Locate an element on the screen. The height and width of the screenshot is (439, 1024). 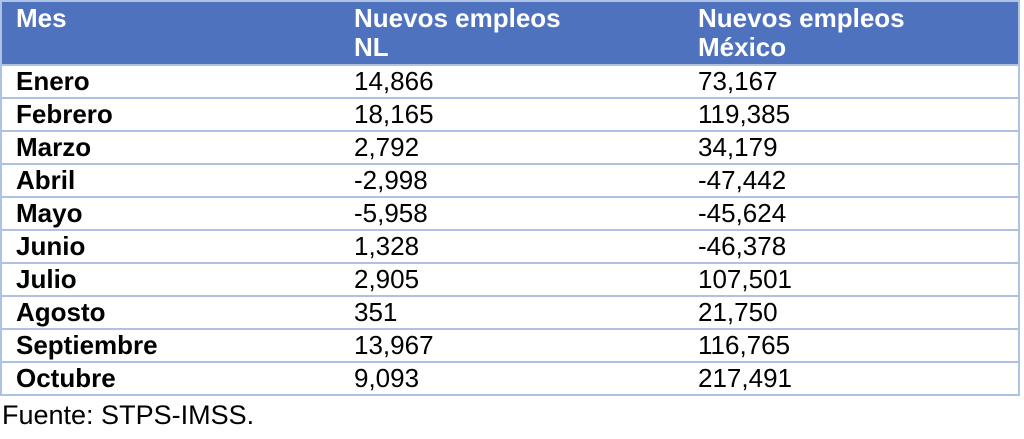
col-header-nuevos-empleos-mexico: Nuevos empleos México is located at coordinates (851, 33).